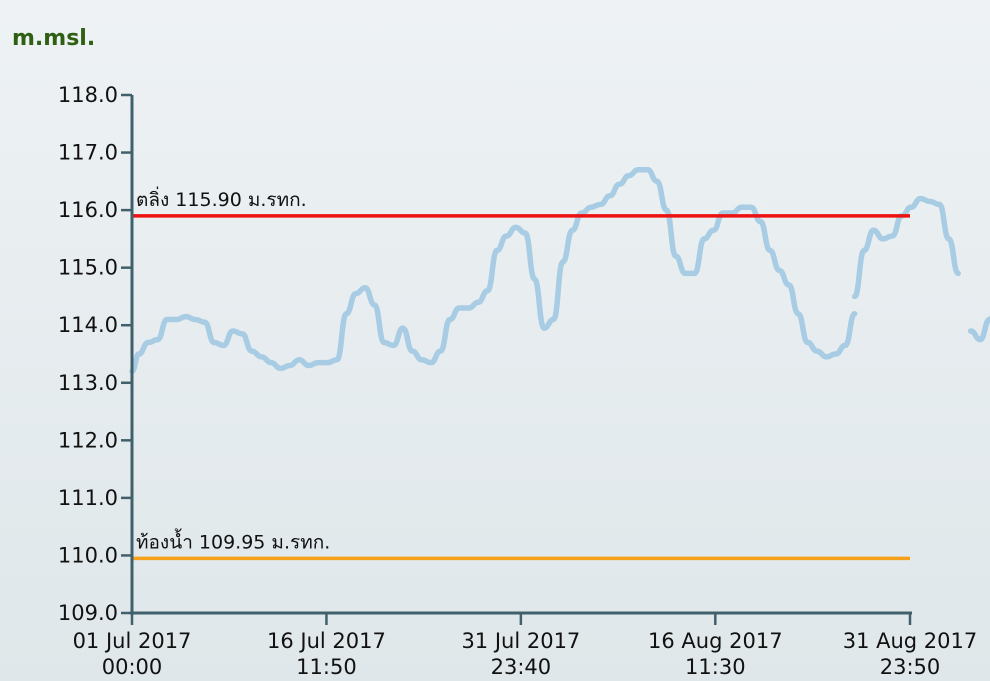 This screenshot has width=990, height=681. I want to click on y-tick-label: 117.0, so click(88, 153).